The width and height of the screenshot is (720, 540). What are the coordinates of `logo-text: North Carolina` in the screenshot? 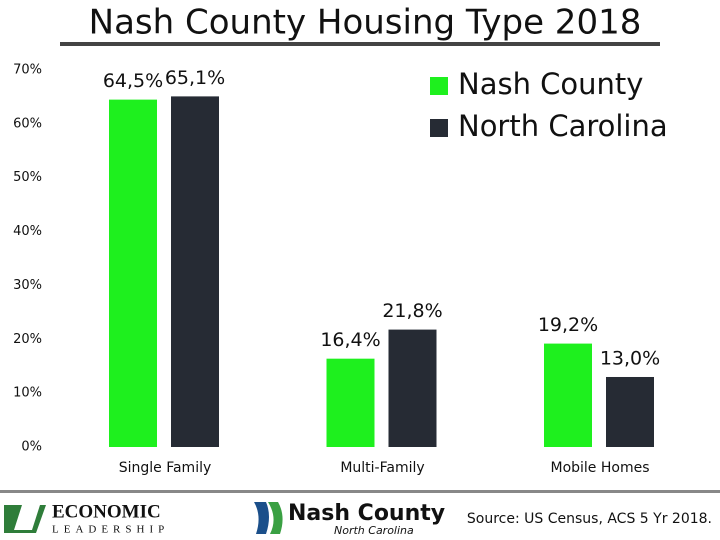 It's located at (374, 530).